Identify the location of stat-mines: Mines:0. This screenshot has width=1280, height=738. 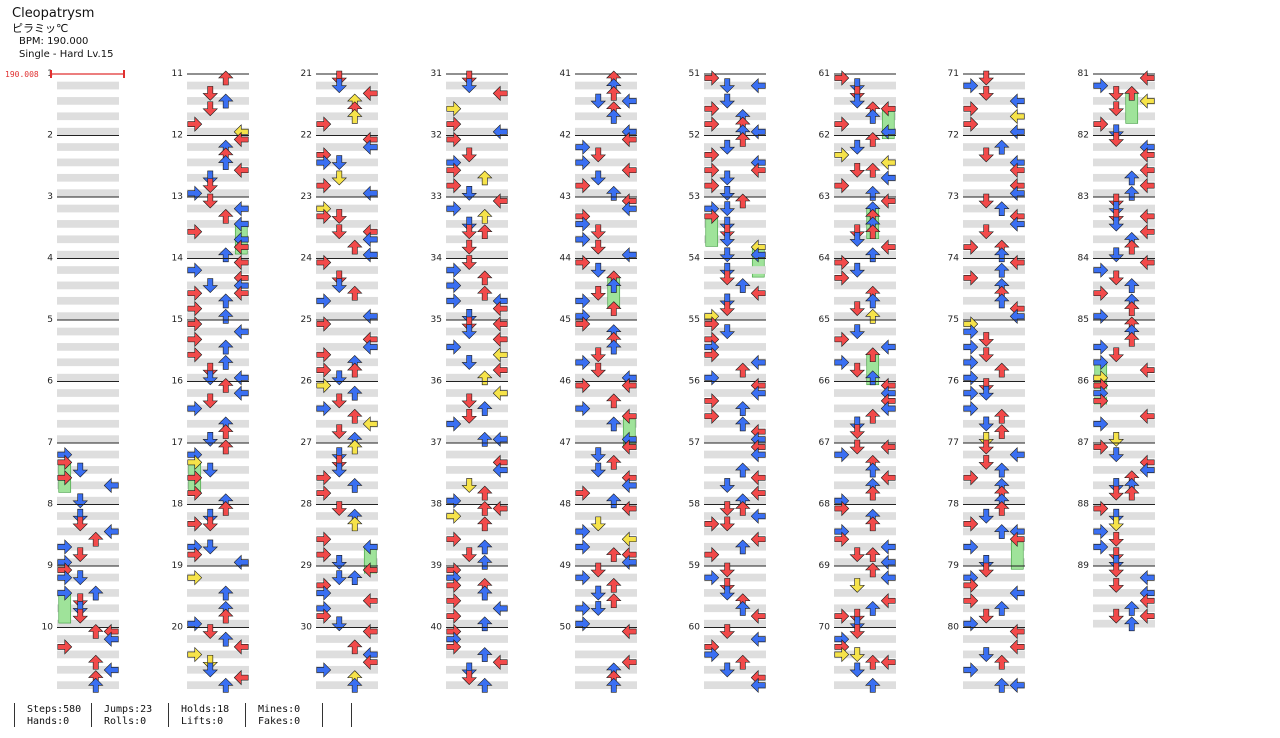
(279, 709).